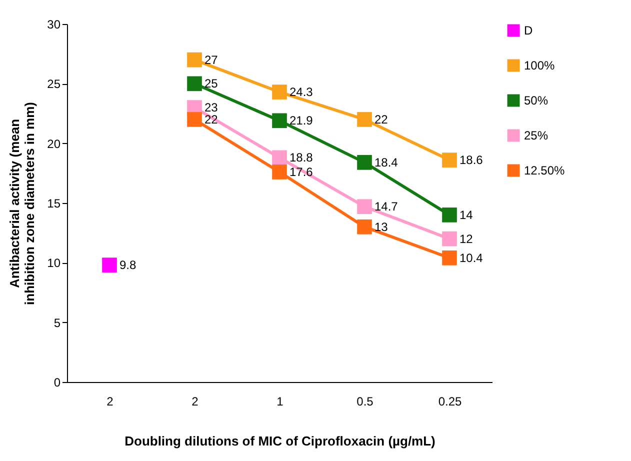  What do you see at coordinates (54, 25) in the screenshot?
I see `y-tick-label: 30` at bounding box center [54, 25].